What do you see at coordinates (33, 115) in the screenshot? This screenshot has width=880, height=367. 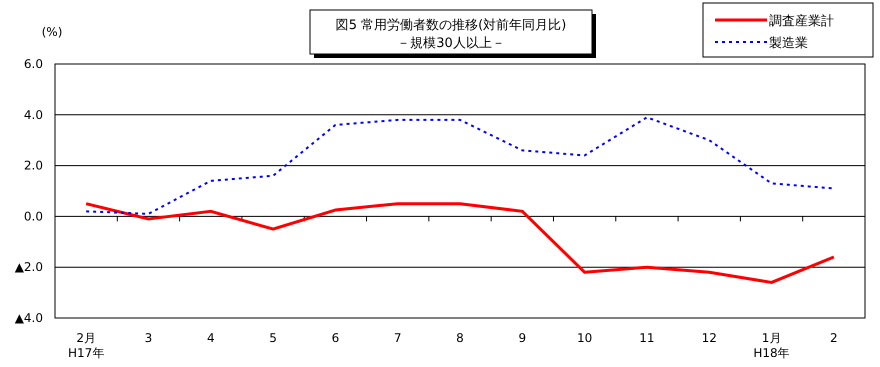 I see `y-tick-label: 4.0` at bounding box center [33, 115].